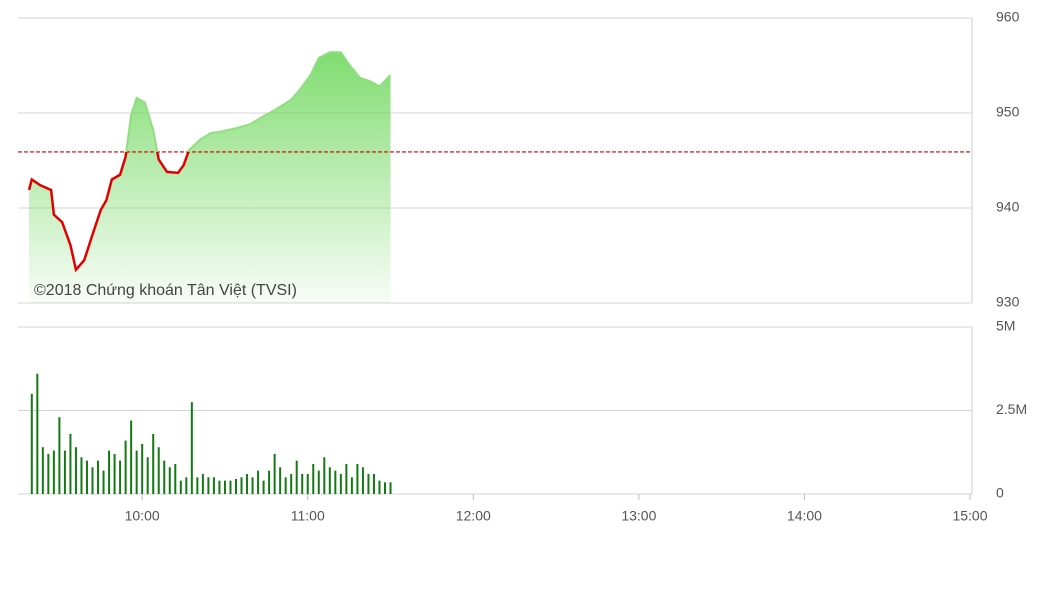  What do you see at coordinates (258, 101) in the screenshot?
I see `price-line-above` at bounding box center [258, 101].